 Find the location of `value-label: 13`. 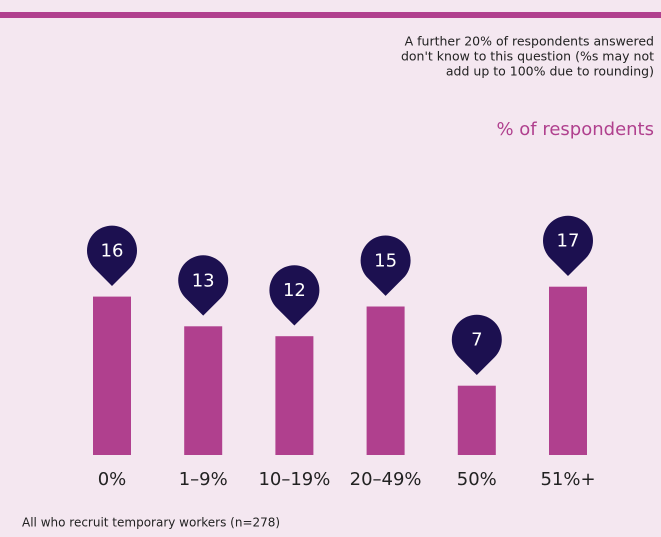

value-label: 13 is located at coordinates (203, 280).